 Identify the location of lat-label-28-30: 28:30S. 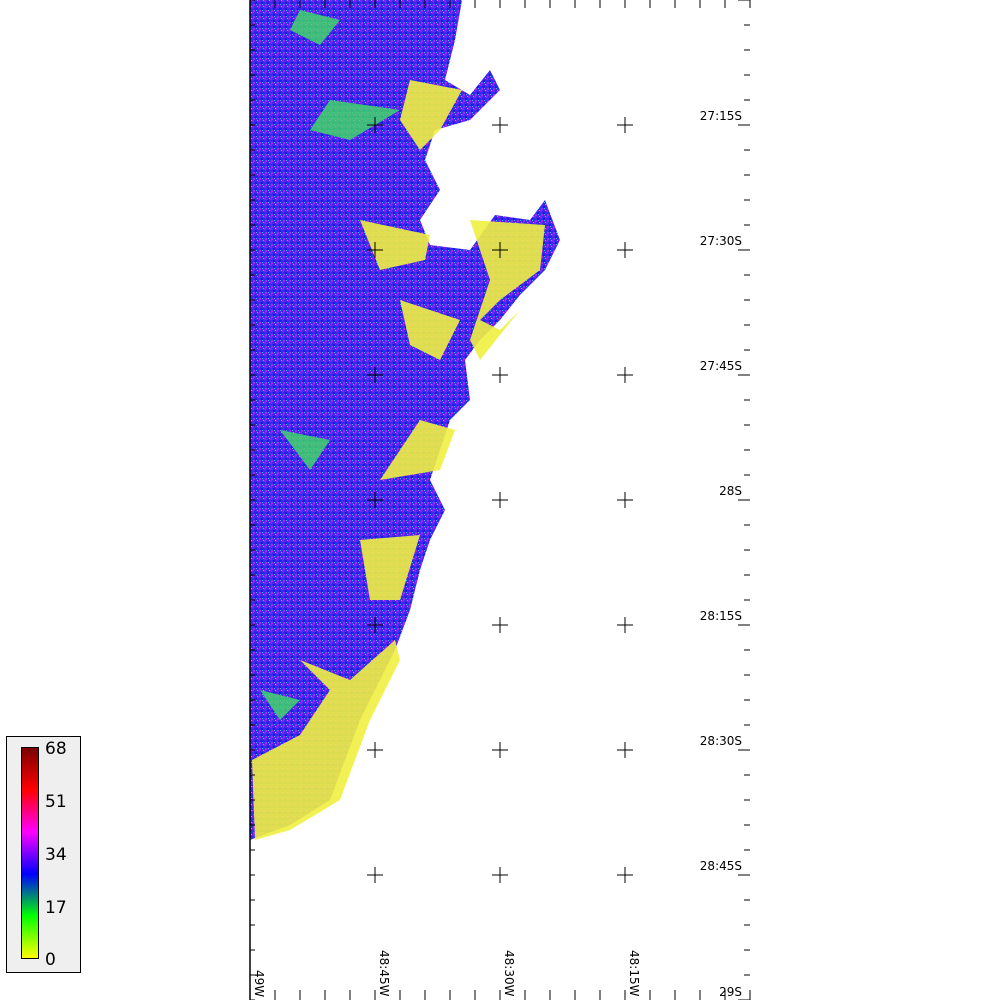
(721, 741).